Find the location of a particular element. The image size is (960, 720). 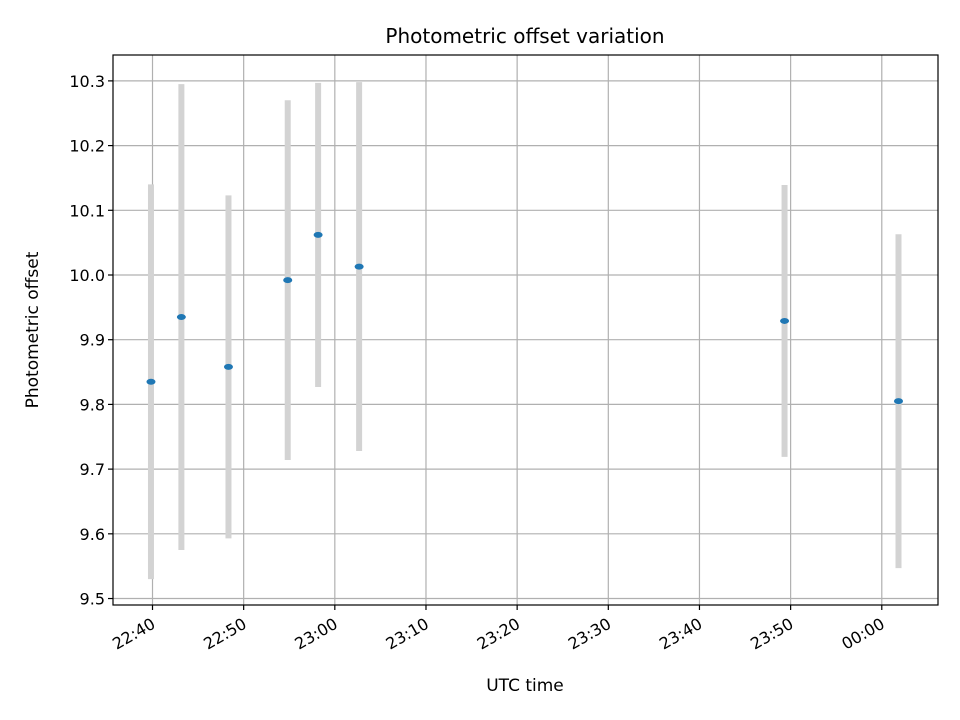

y-tick-label: 9.6 is located at coordinates (92, 534).